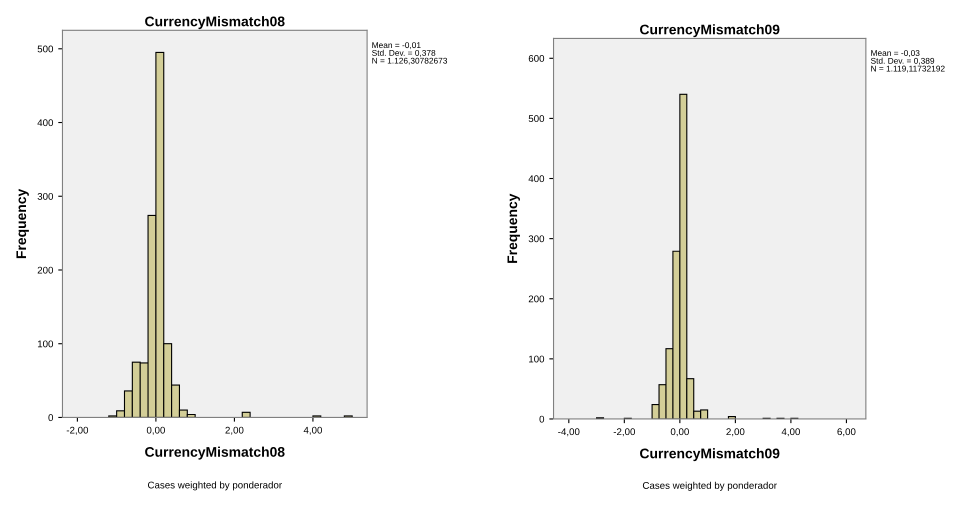 This screenshot has height=506, width=961. Describe the element at coordinates (215, 453) in the screenshot. I see `x-axis-title: CurrencyMismatch08` at that location.